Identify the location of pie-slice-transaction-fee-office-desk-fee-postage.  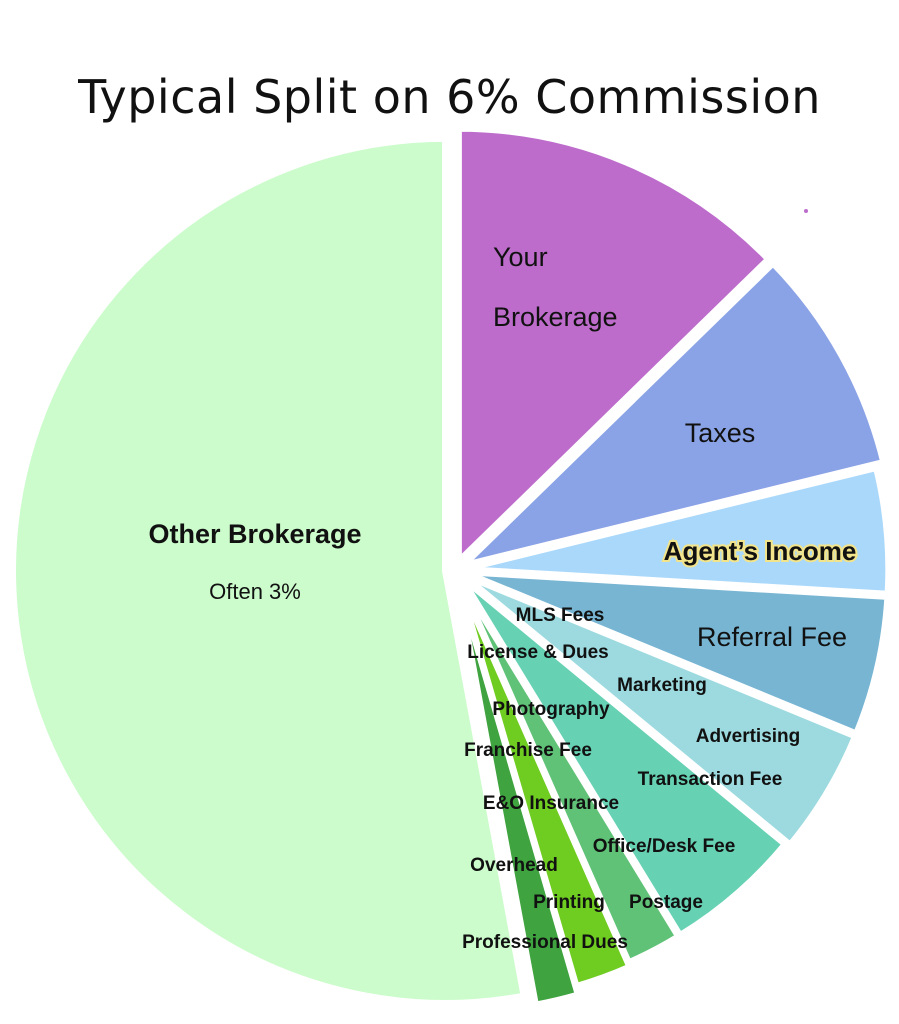
(623, 756).